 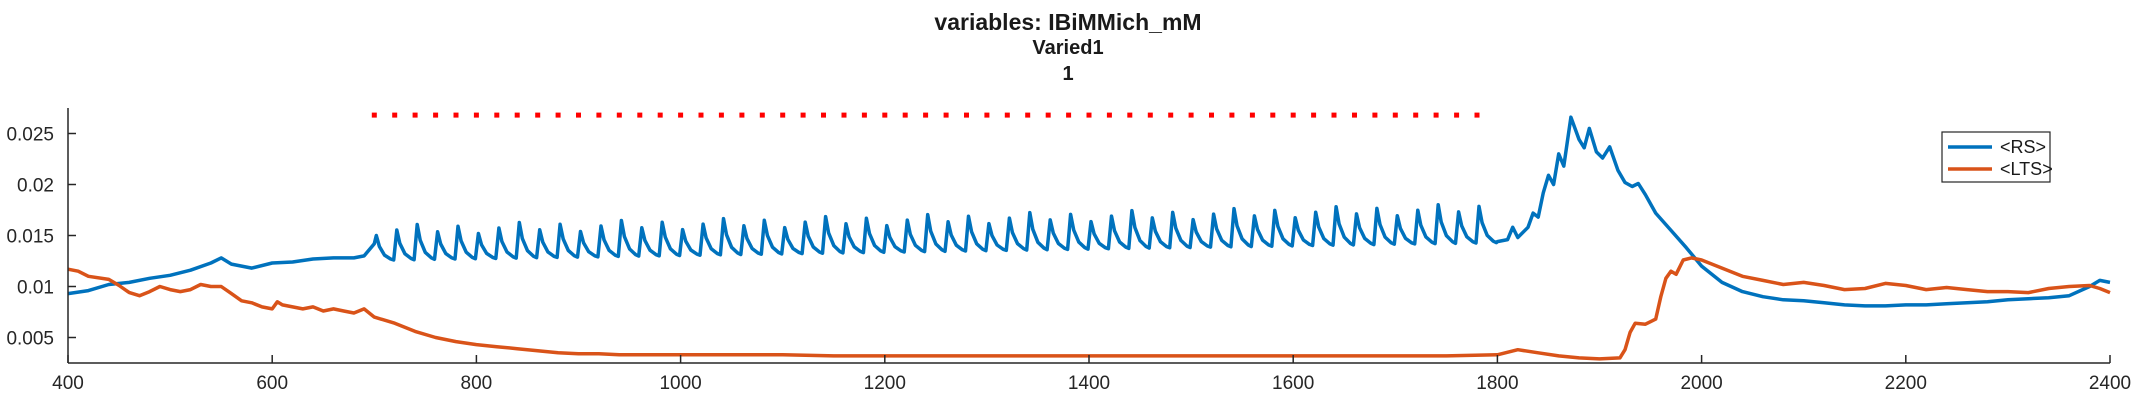 I want to click on y-tick-label: 0.025, so click(x=30, y=135).